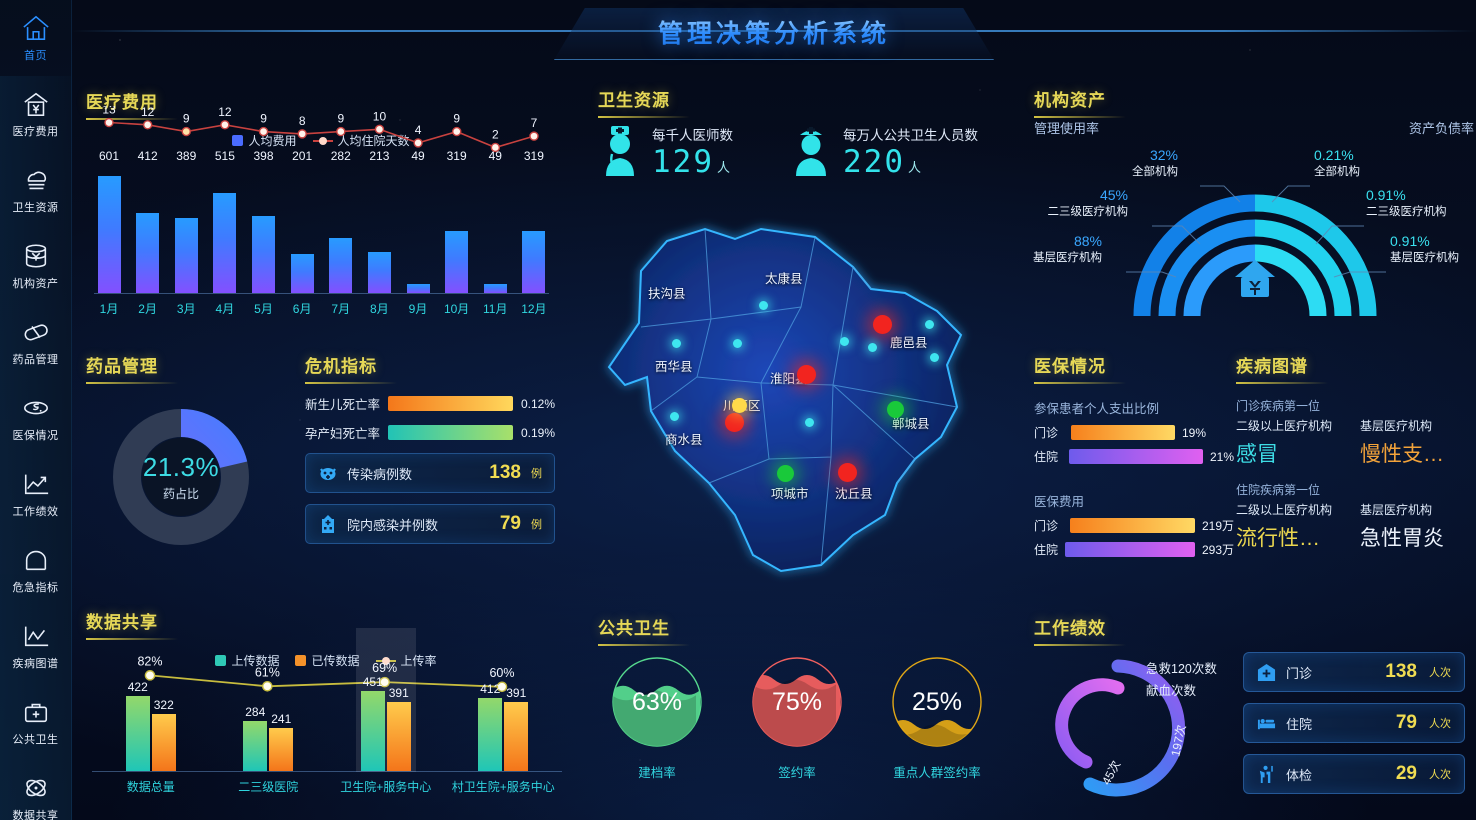 This screenshot has width=1476, height=820. Describe the element at coordinates (910, 152) in the screenshot. I see `health-resource-text: 每万人公共卫生人员数 220 人` at that location.